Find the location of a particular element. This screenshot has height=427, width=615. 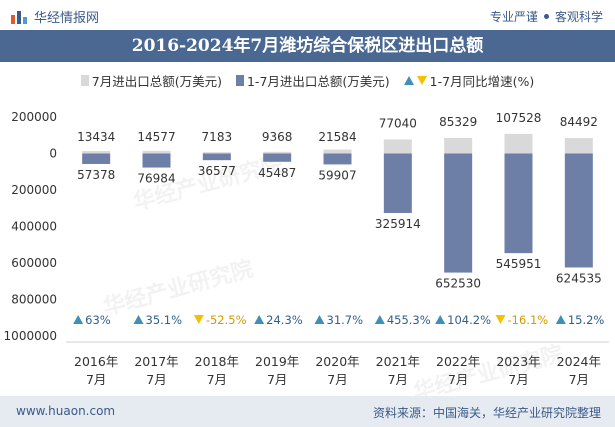

separator-dot-icon is located at coordinates (546, 16).